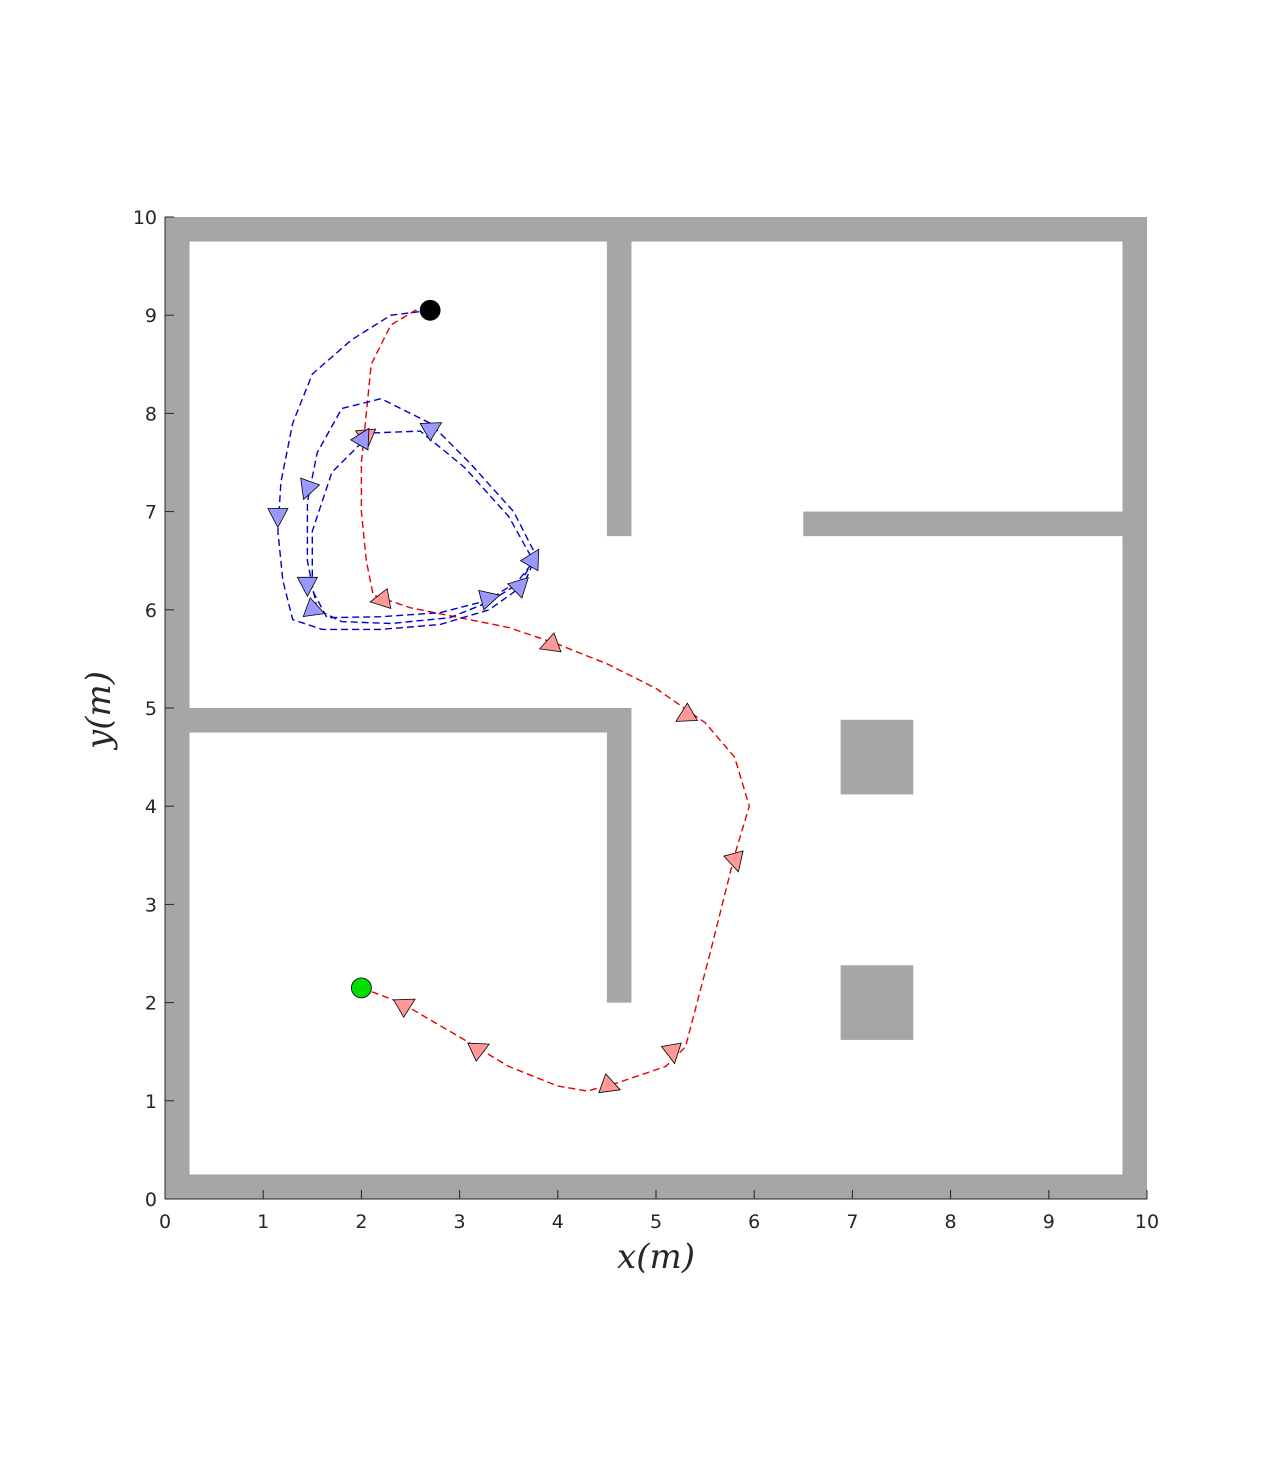 The width and height of the screenshot is (1269, 1470). What do you see at coordinates (430, 310) in the screenshot?
I see `end-point` at bounding box center [430, 310].